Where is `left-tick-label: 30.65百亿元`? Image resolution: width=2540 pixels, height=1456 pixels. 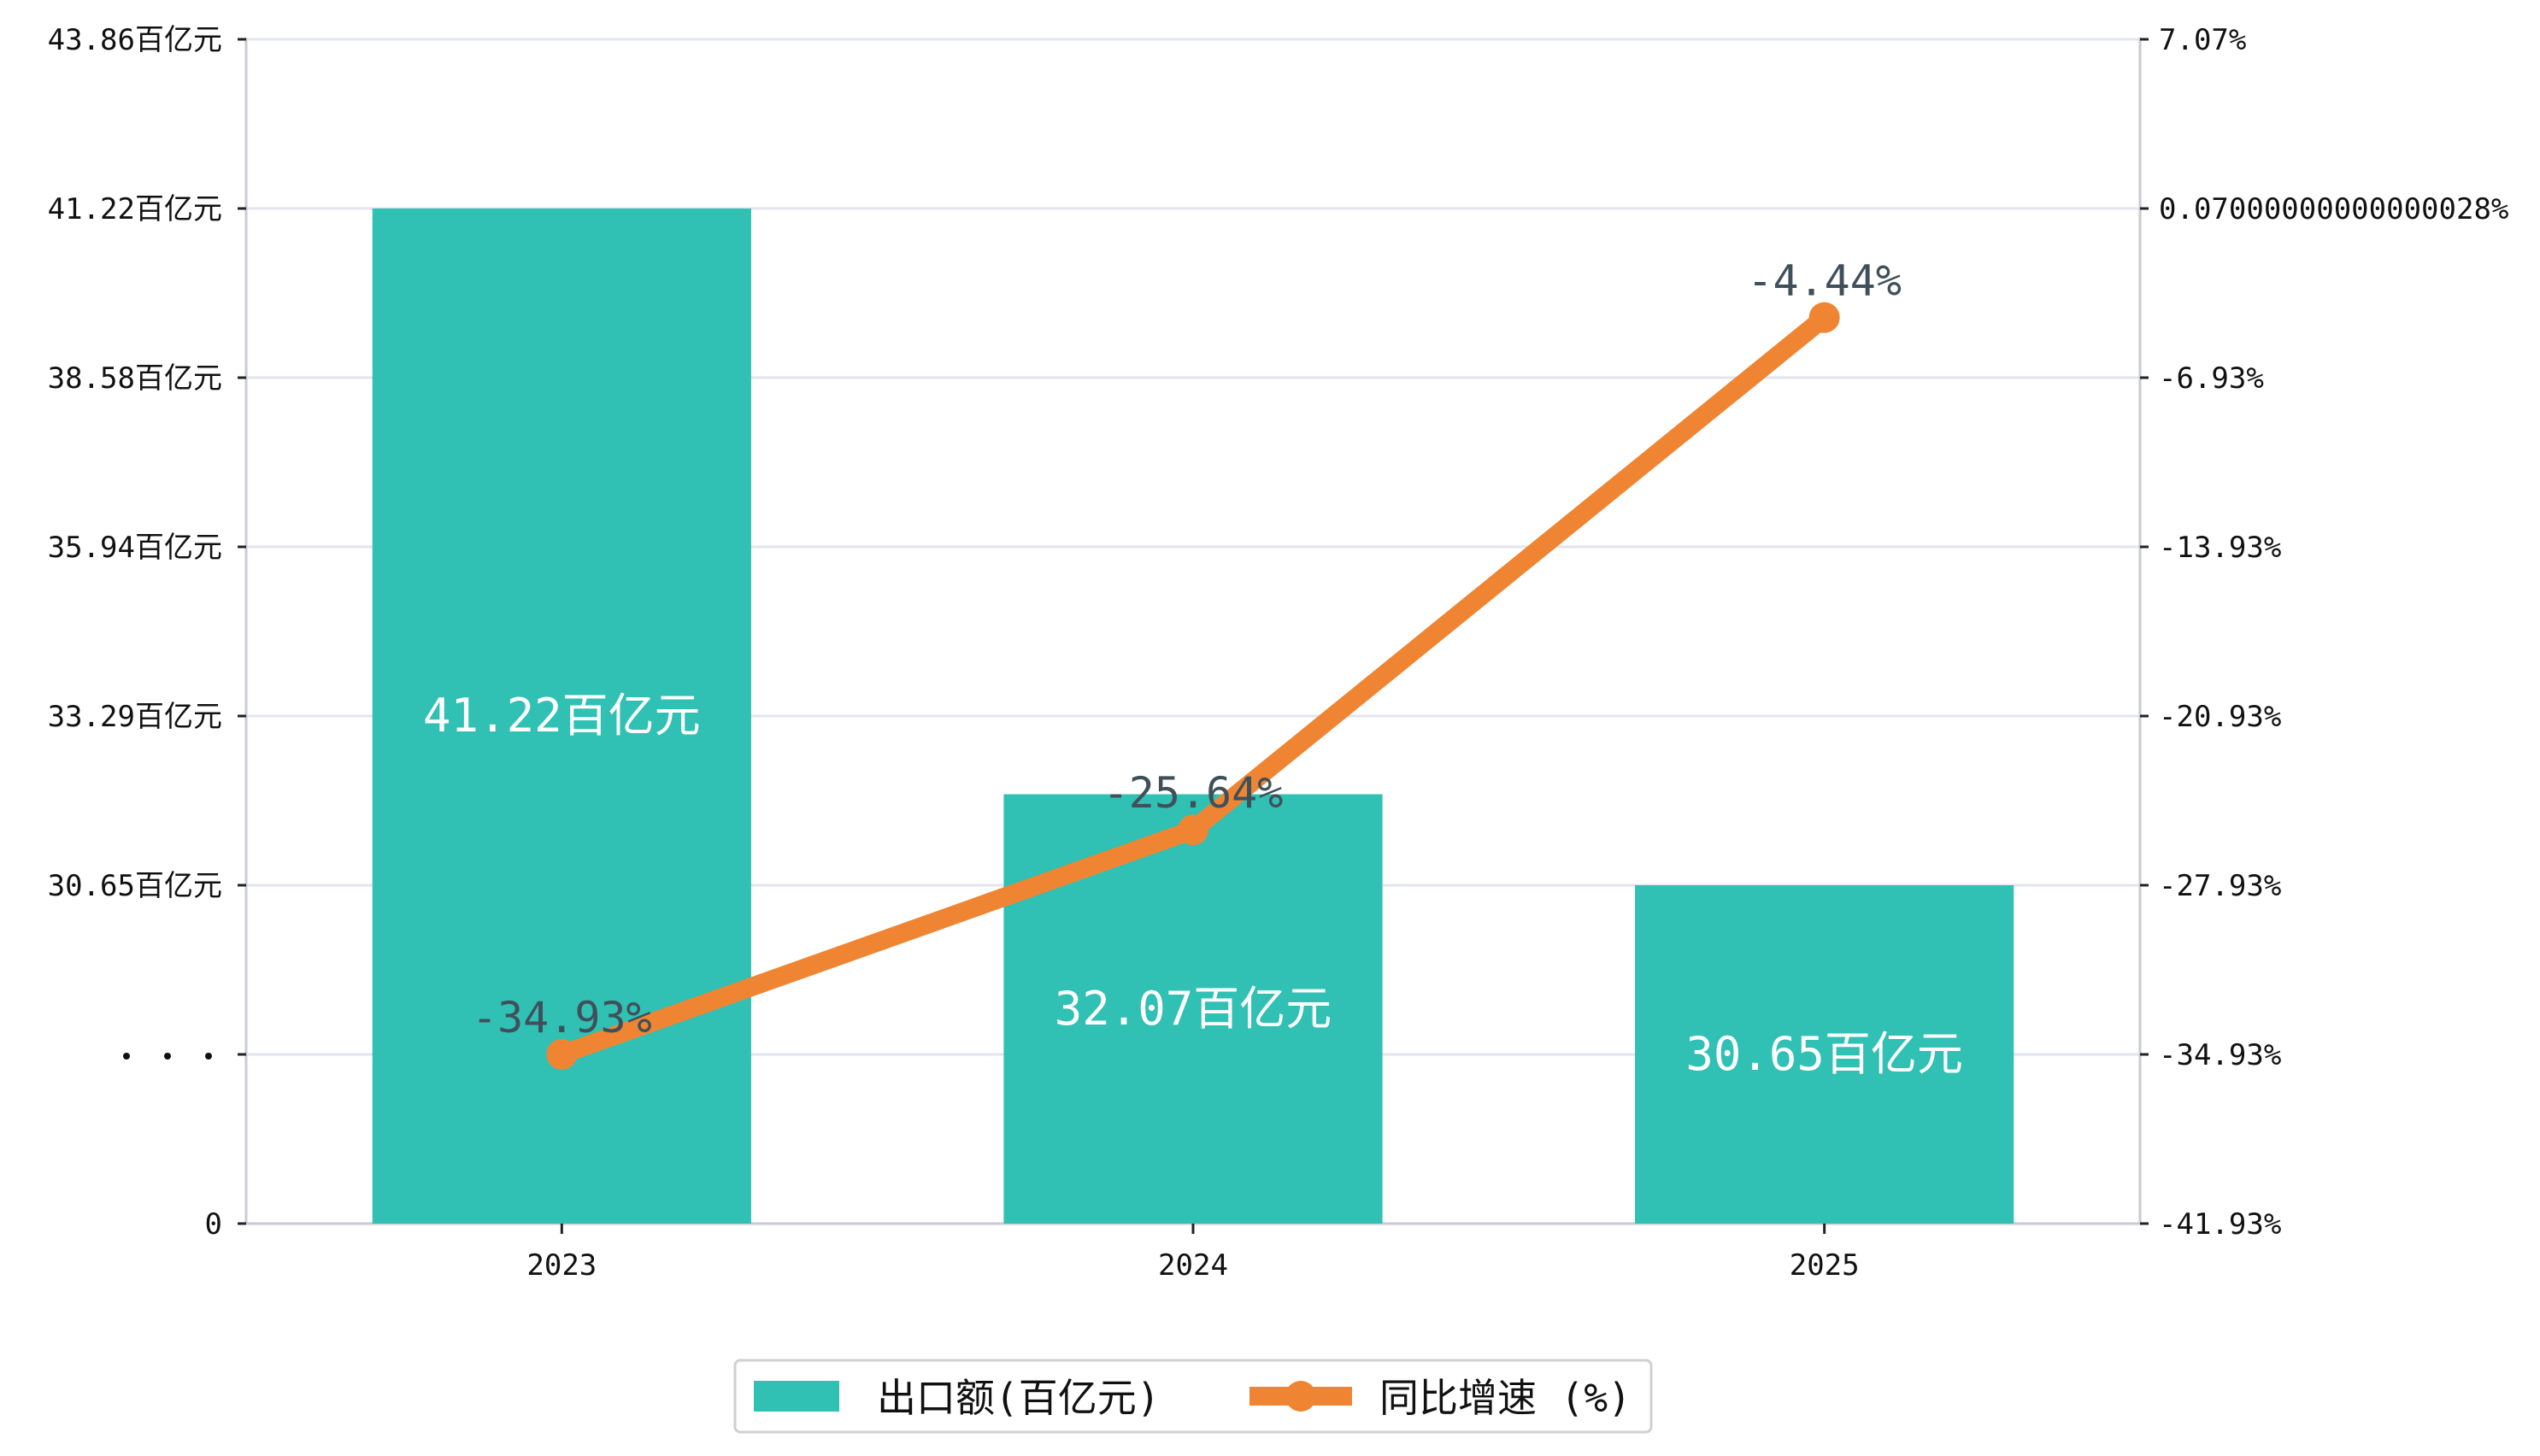
left-tick-label: 30.65百亿元 is located at coordinates (135, 886).